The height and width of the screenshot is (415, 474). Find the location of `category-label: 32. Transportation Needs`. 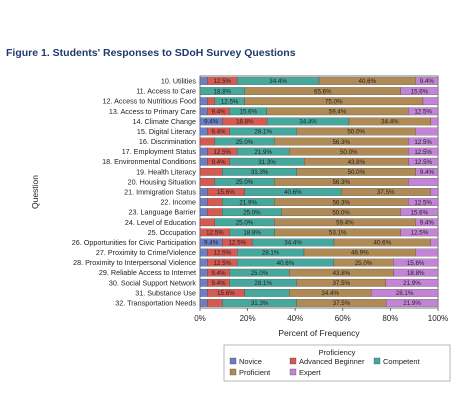

category-label: 32. Transportation Needs is located at coordinates (155, 302).